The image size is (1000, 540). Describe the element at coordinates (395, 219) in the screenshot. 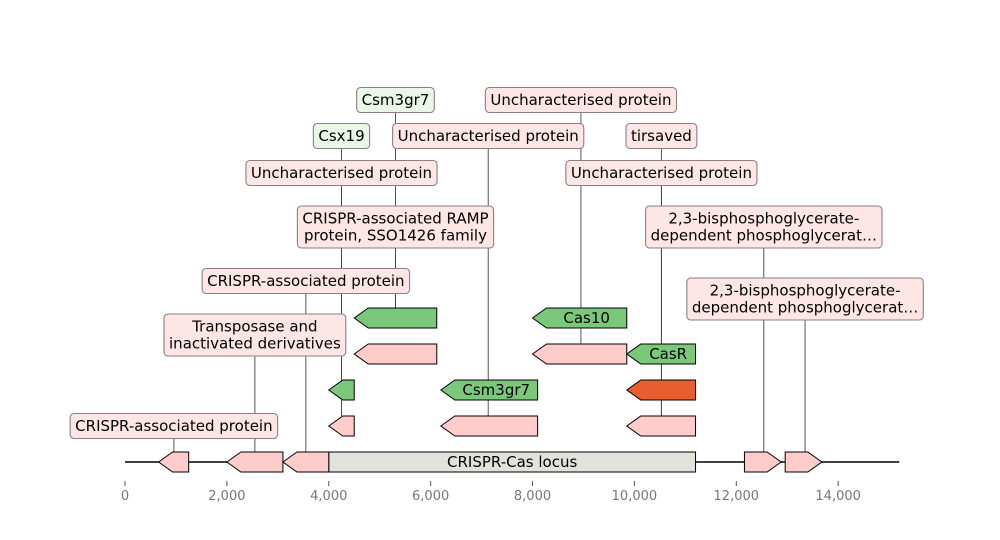

I see `annotation-text: CRISPR-associated RAMP` at that location.